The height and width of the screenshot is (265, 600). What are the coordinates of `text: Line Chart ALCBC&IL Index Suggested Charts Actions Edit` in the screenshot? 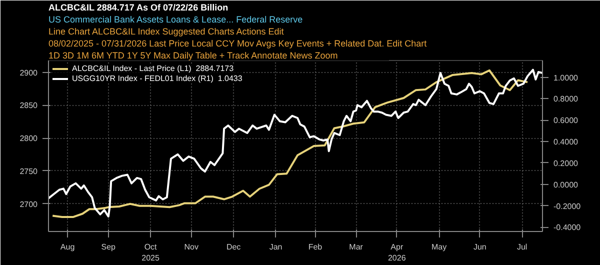 It's located at (166, 31).